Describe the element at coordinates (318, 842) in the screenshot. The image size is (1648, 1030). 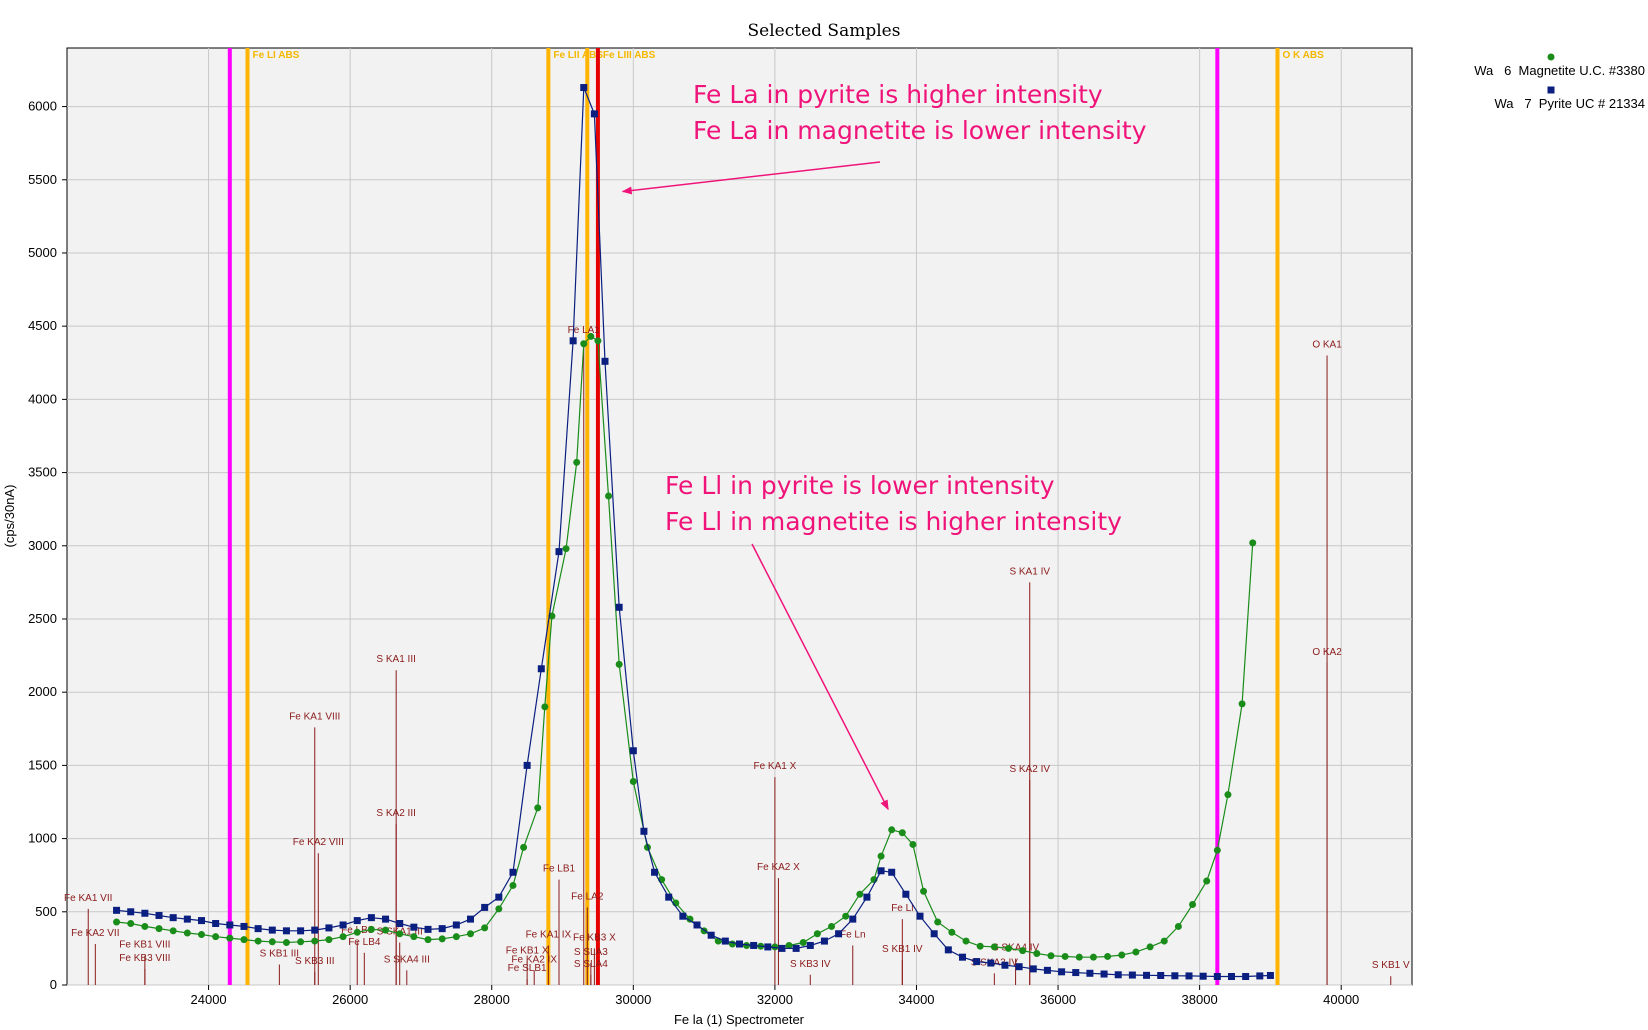
I see `kline-label: Fe KA2 VIII` at that location.